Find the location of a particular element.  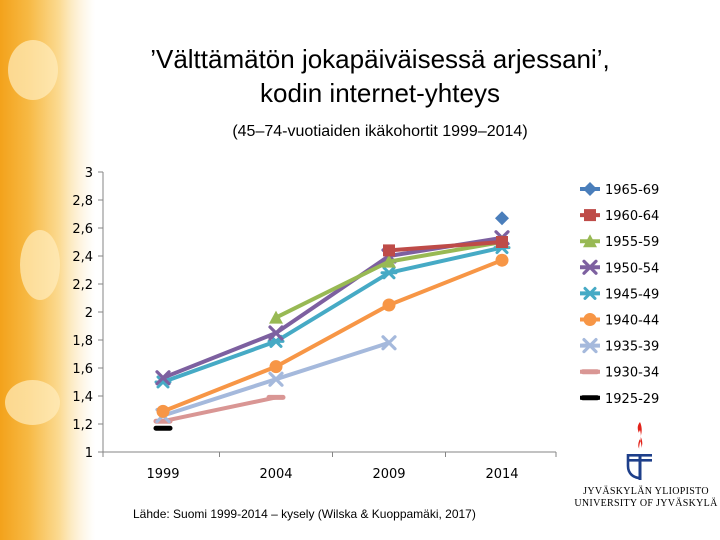

y-tick-label: 1,6 is located at coordinates (82, 369).